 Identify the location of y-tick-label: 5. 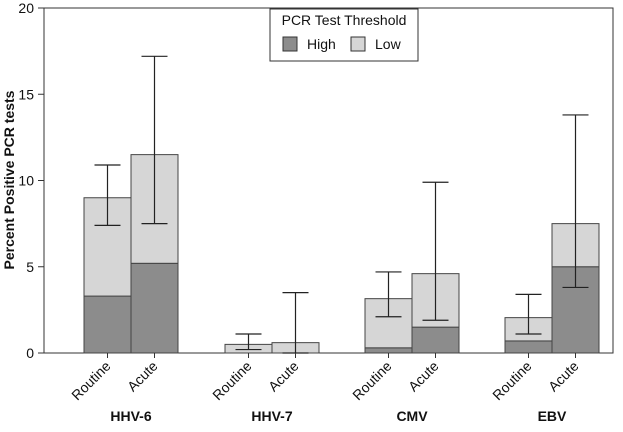
(30, 267).